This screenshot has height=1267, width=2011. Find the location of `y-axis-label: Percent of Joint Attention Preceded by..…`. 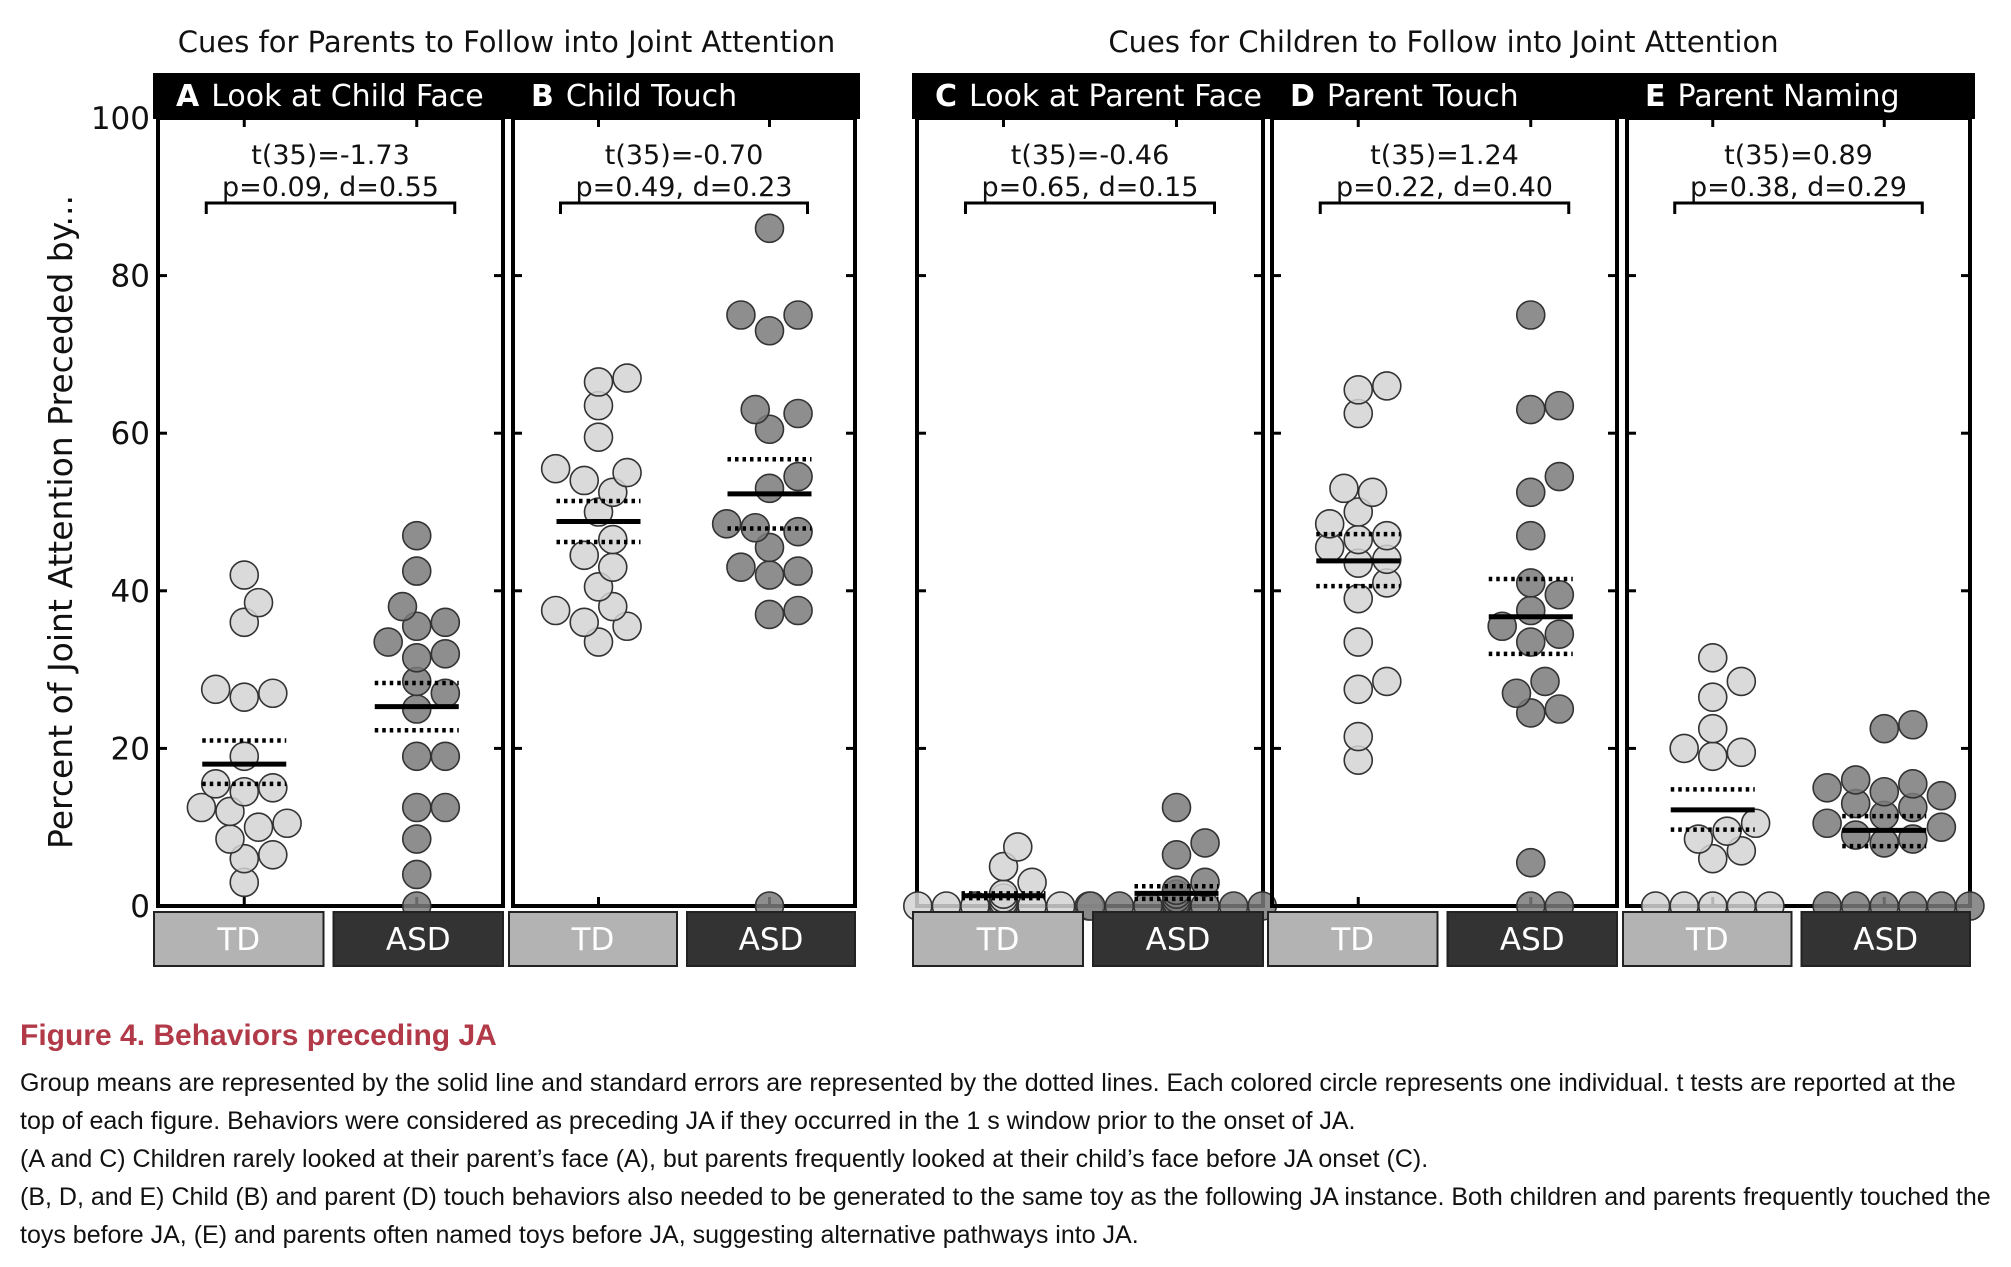

y-axis-label: Percent of Joint Attention Preceded by..… is located at coordinates (60, 522).